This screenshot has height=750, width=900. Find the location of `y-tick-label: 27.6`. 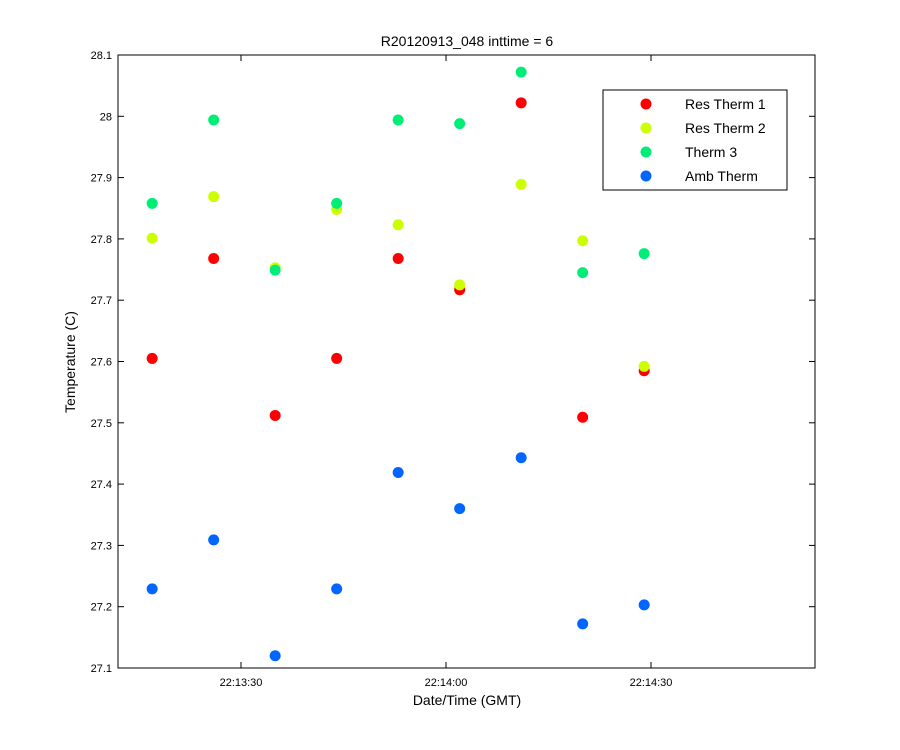

y-tick-label: 27.6 is located at coordinates (101, 363).